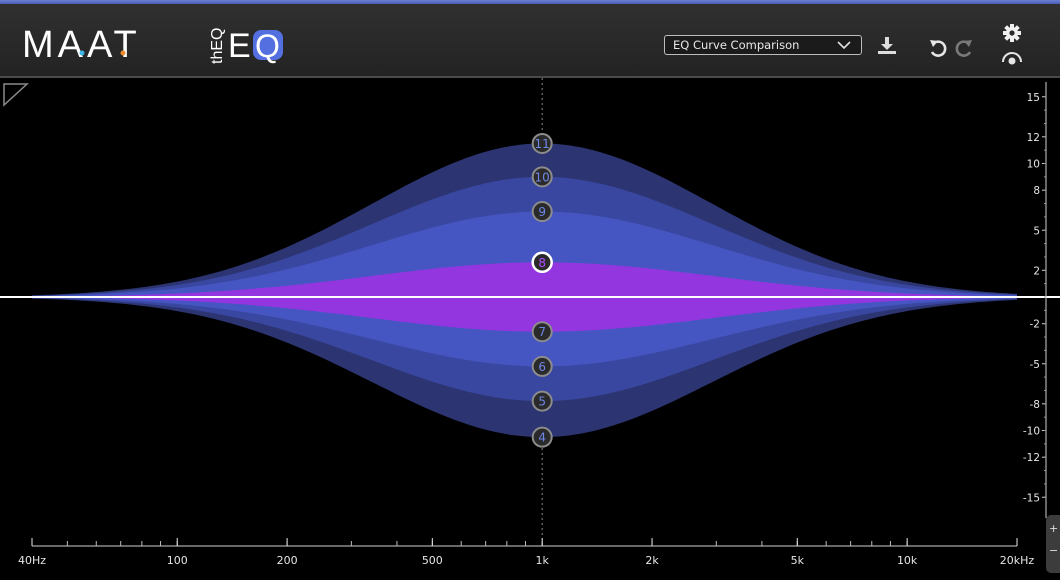 The image size is (1060, 580). I want to click on db-tick-label: -2, so click(1035, 325).